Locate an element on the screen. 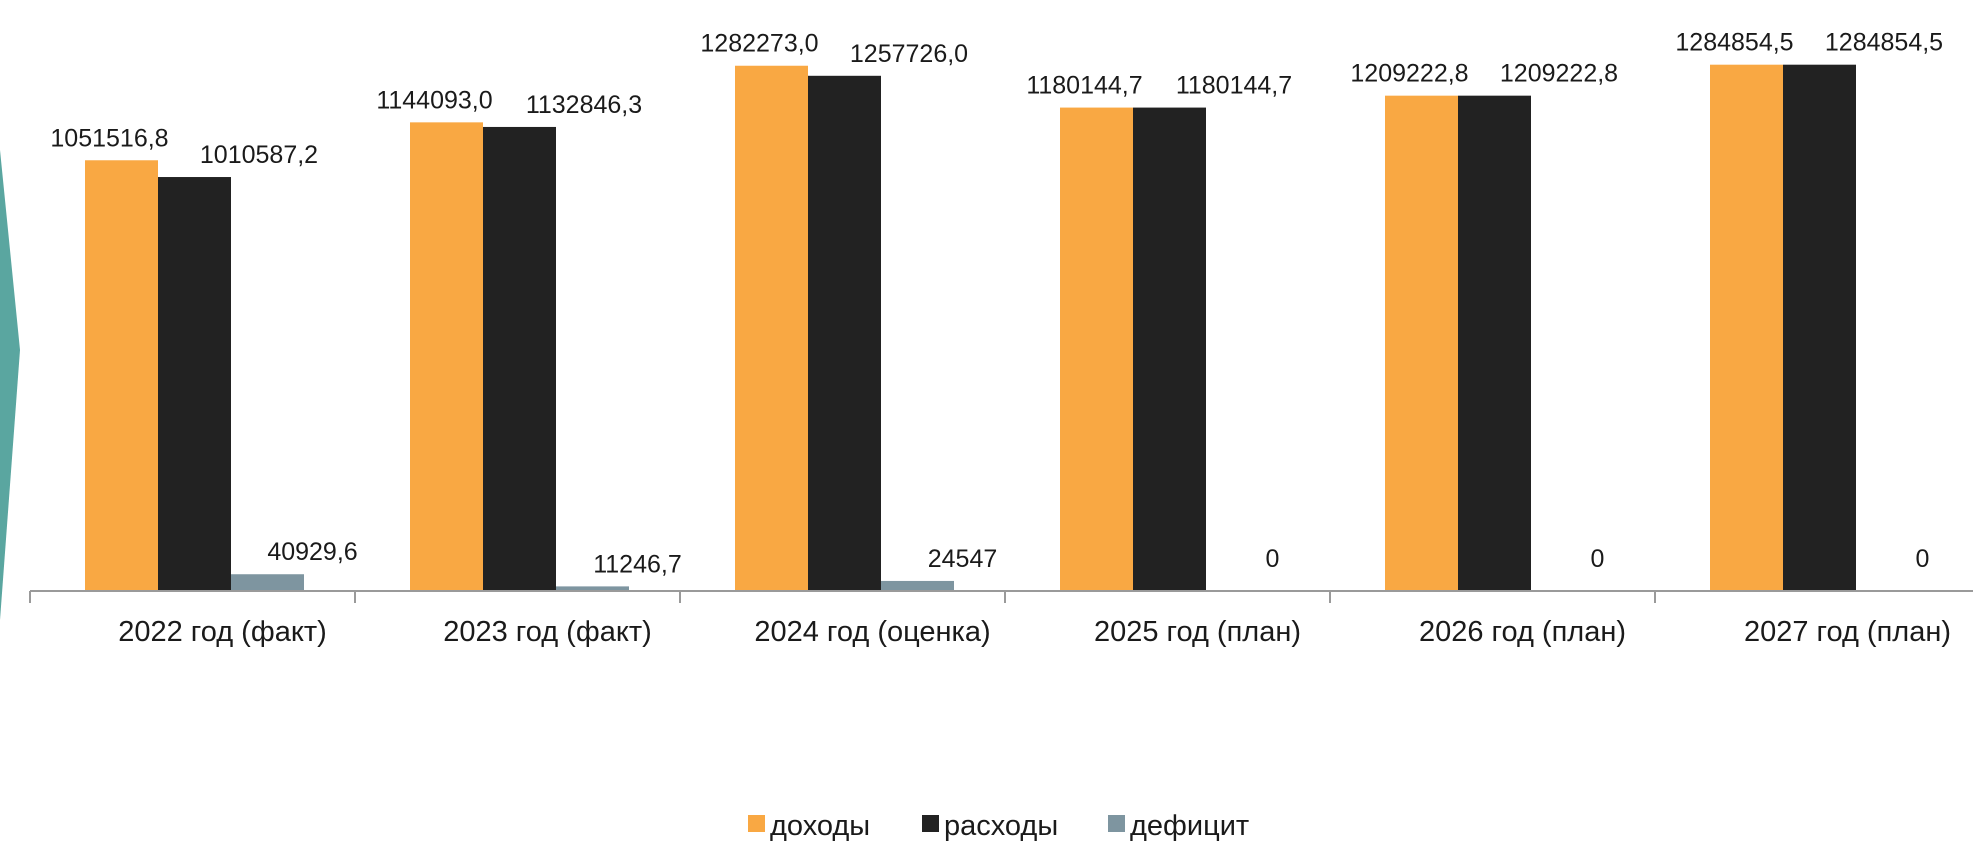  legend-swatch-доходы is located at coordinates (756, 823).